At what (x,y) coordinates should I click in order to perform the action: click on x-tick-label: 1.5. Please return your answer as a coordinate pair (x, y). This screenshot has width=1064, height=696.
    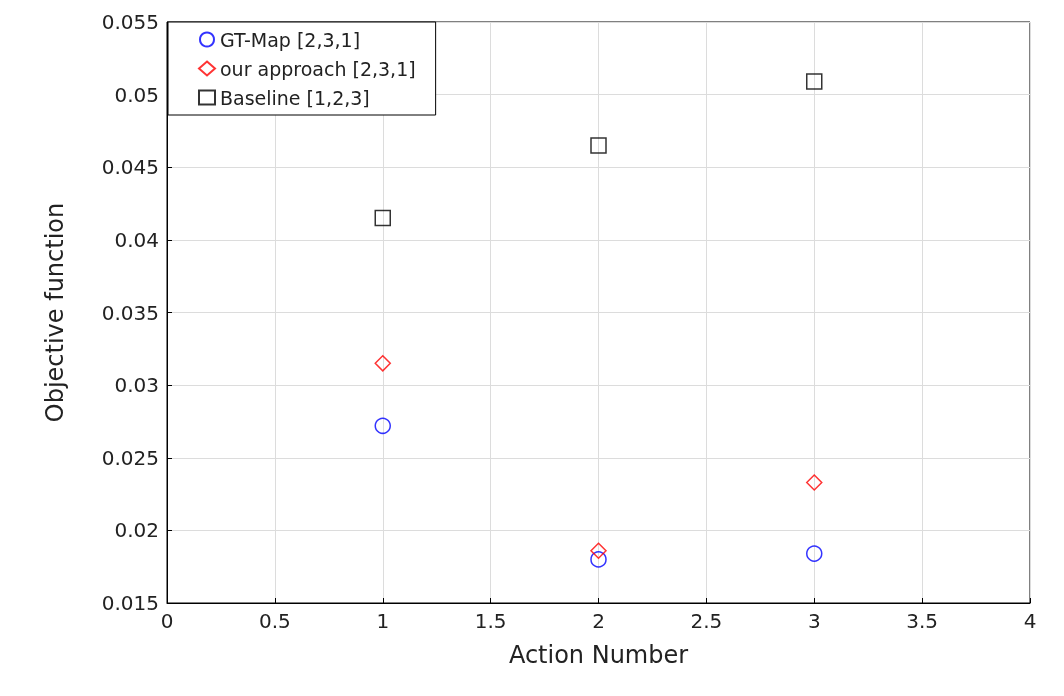
    Looking at the image, I should click on (490, 621).